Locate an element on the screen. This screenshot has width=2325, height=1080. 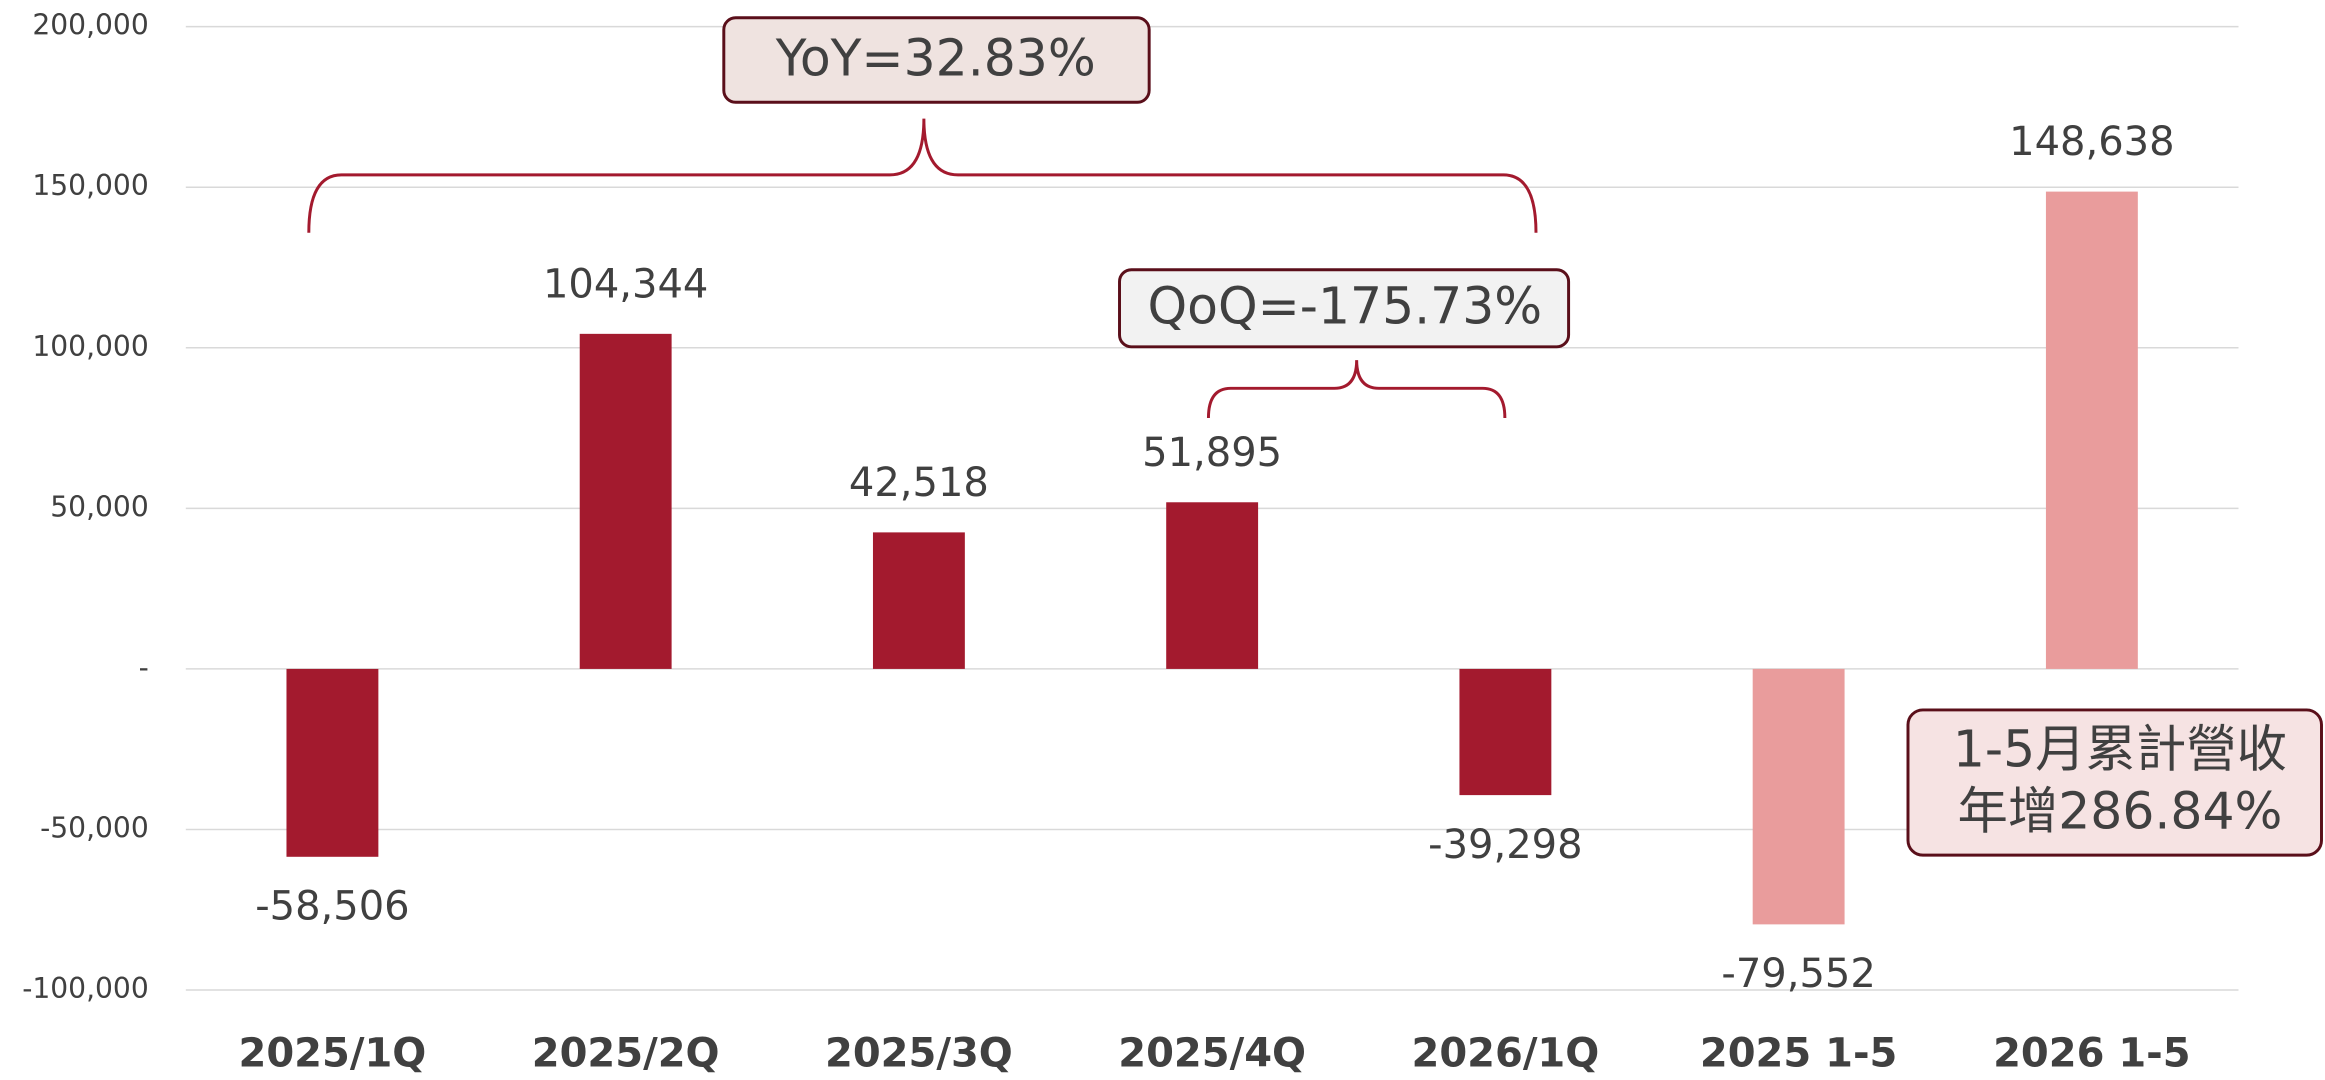
value-label: -79,552 is located at coordinates (1798, 974).